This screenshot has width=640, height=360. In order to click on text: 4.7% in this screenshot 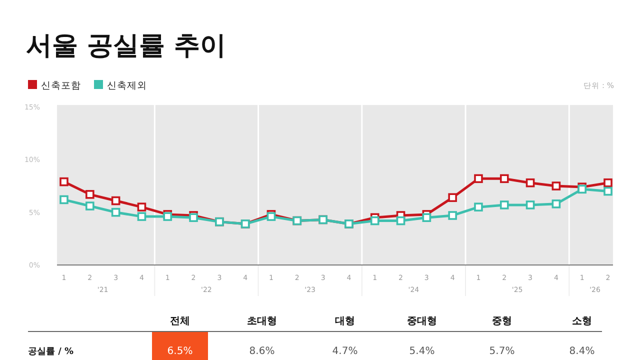, I will do `click(345, 351)`.